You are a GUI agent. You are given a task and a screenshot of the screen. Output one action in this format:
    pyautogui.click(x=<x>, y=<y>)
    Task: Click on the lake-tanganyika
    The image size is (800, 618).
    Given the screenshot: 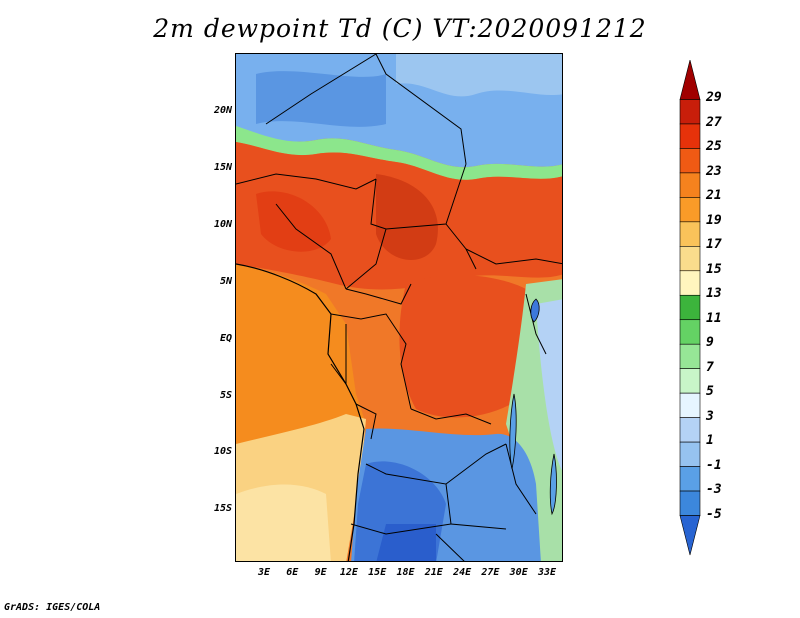 What is the action you would take?
    pyautogui.click(x=513, y=431)
    